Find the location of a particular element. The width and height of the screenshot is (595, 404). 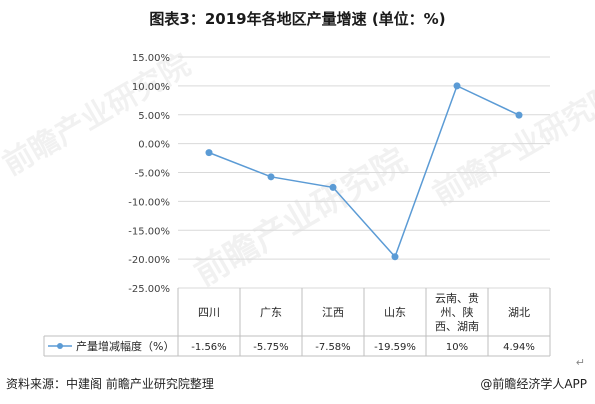

brand-credit-text: @前瞻经济学人APP is located at coordinates (533, 384).